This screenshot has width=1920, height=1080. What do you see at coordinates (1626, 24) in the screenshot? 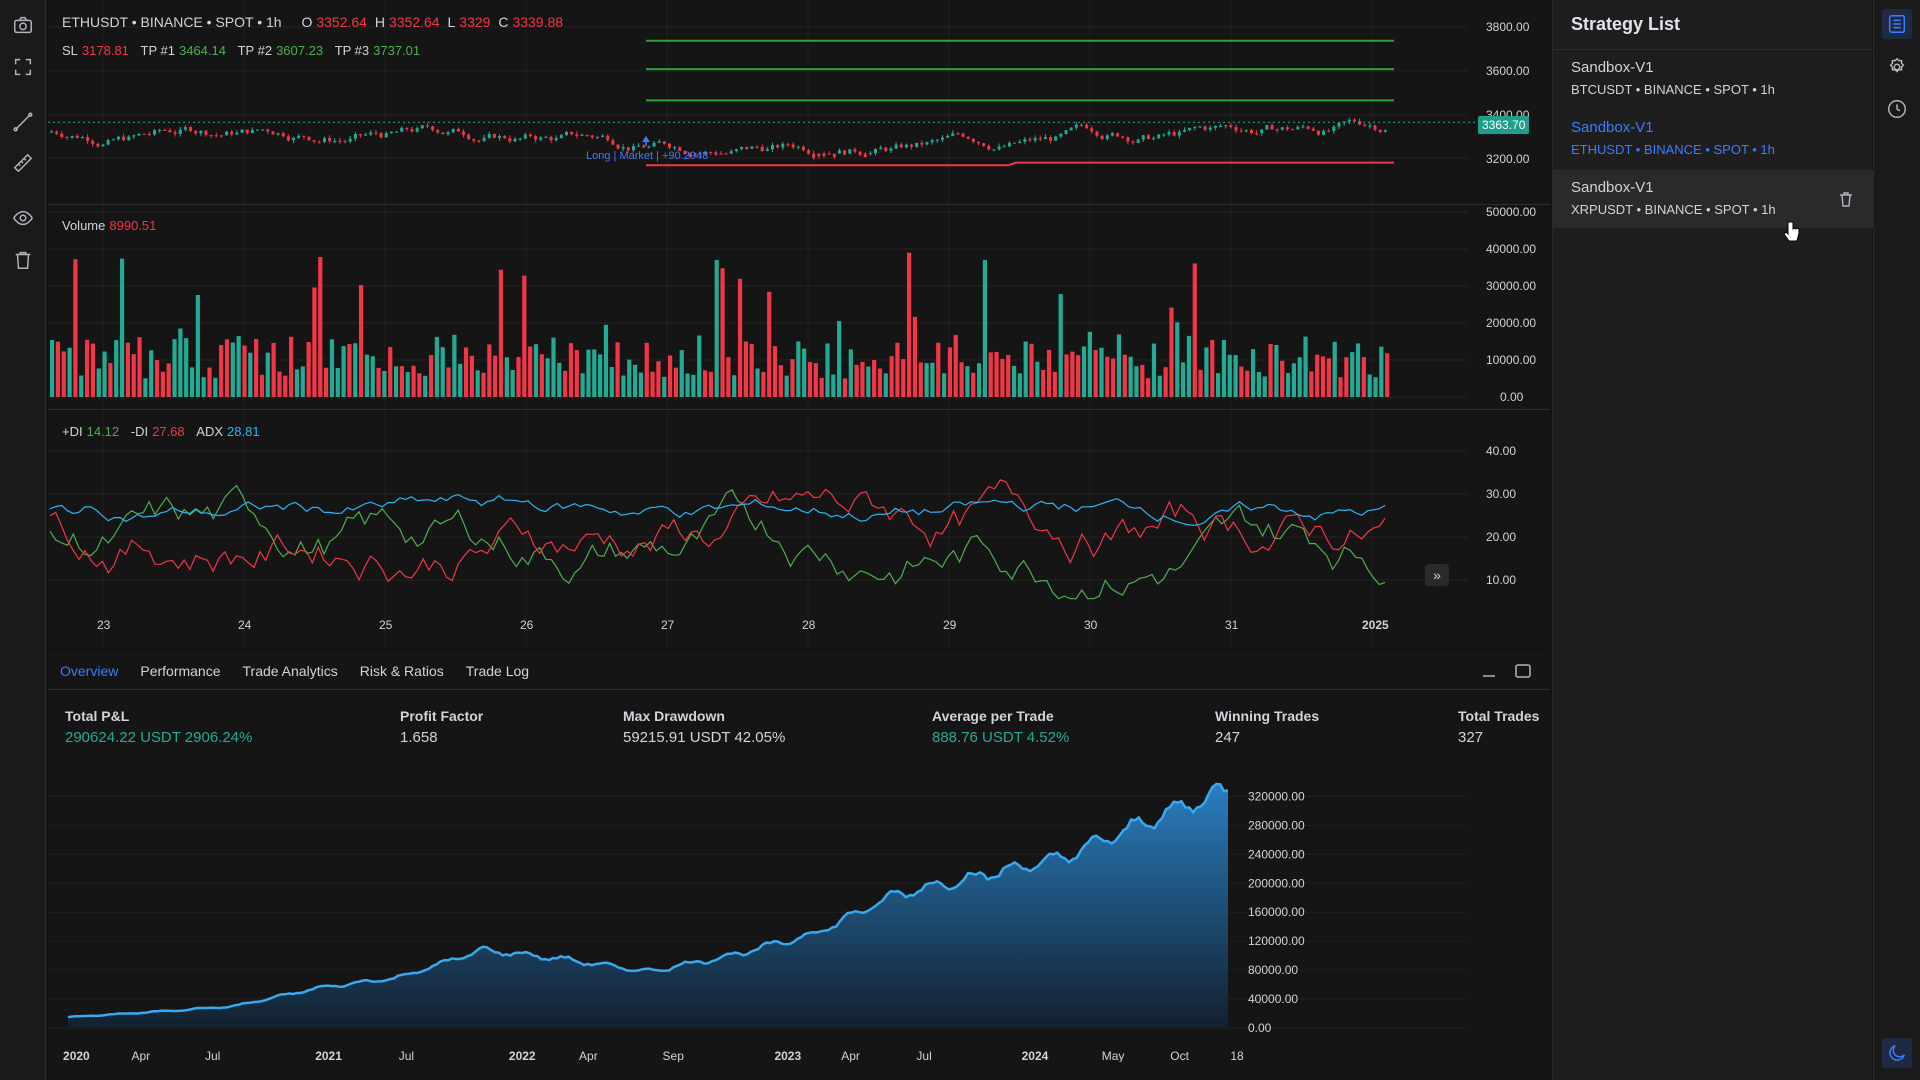
I see `strategy-list-title: Strategy List` at bounding box center [1626, 24].